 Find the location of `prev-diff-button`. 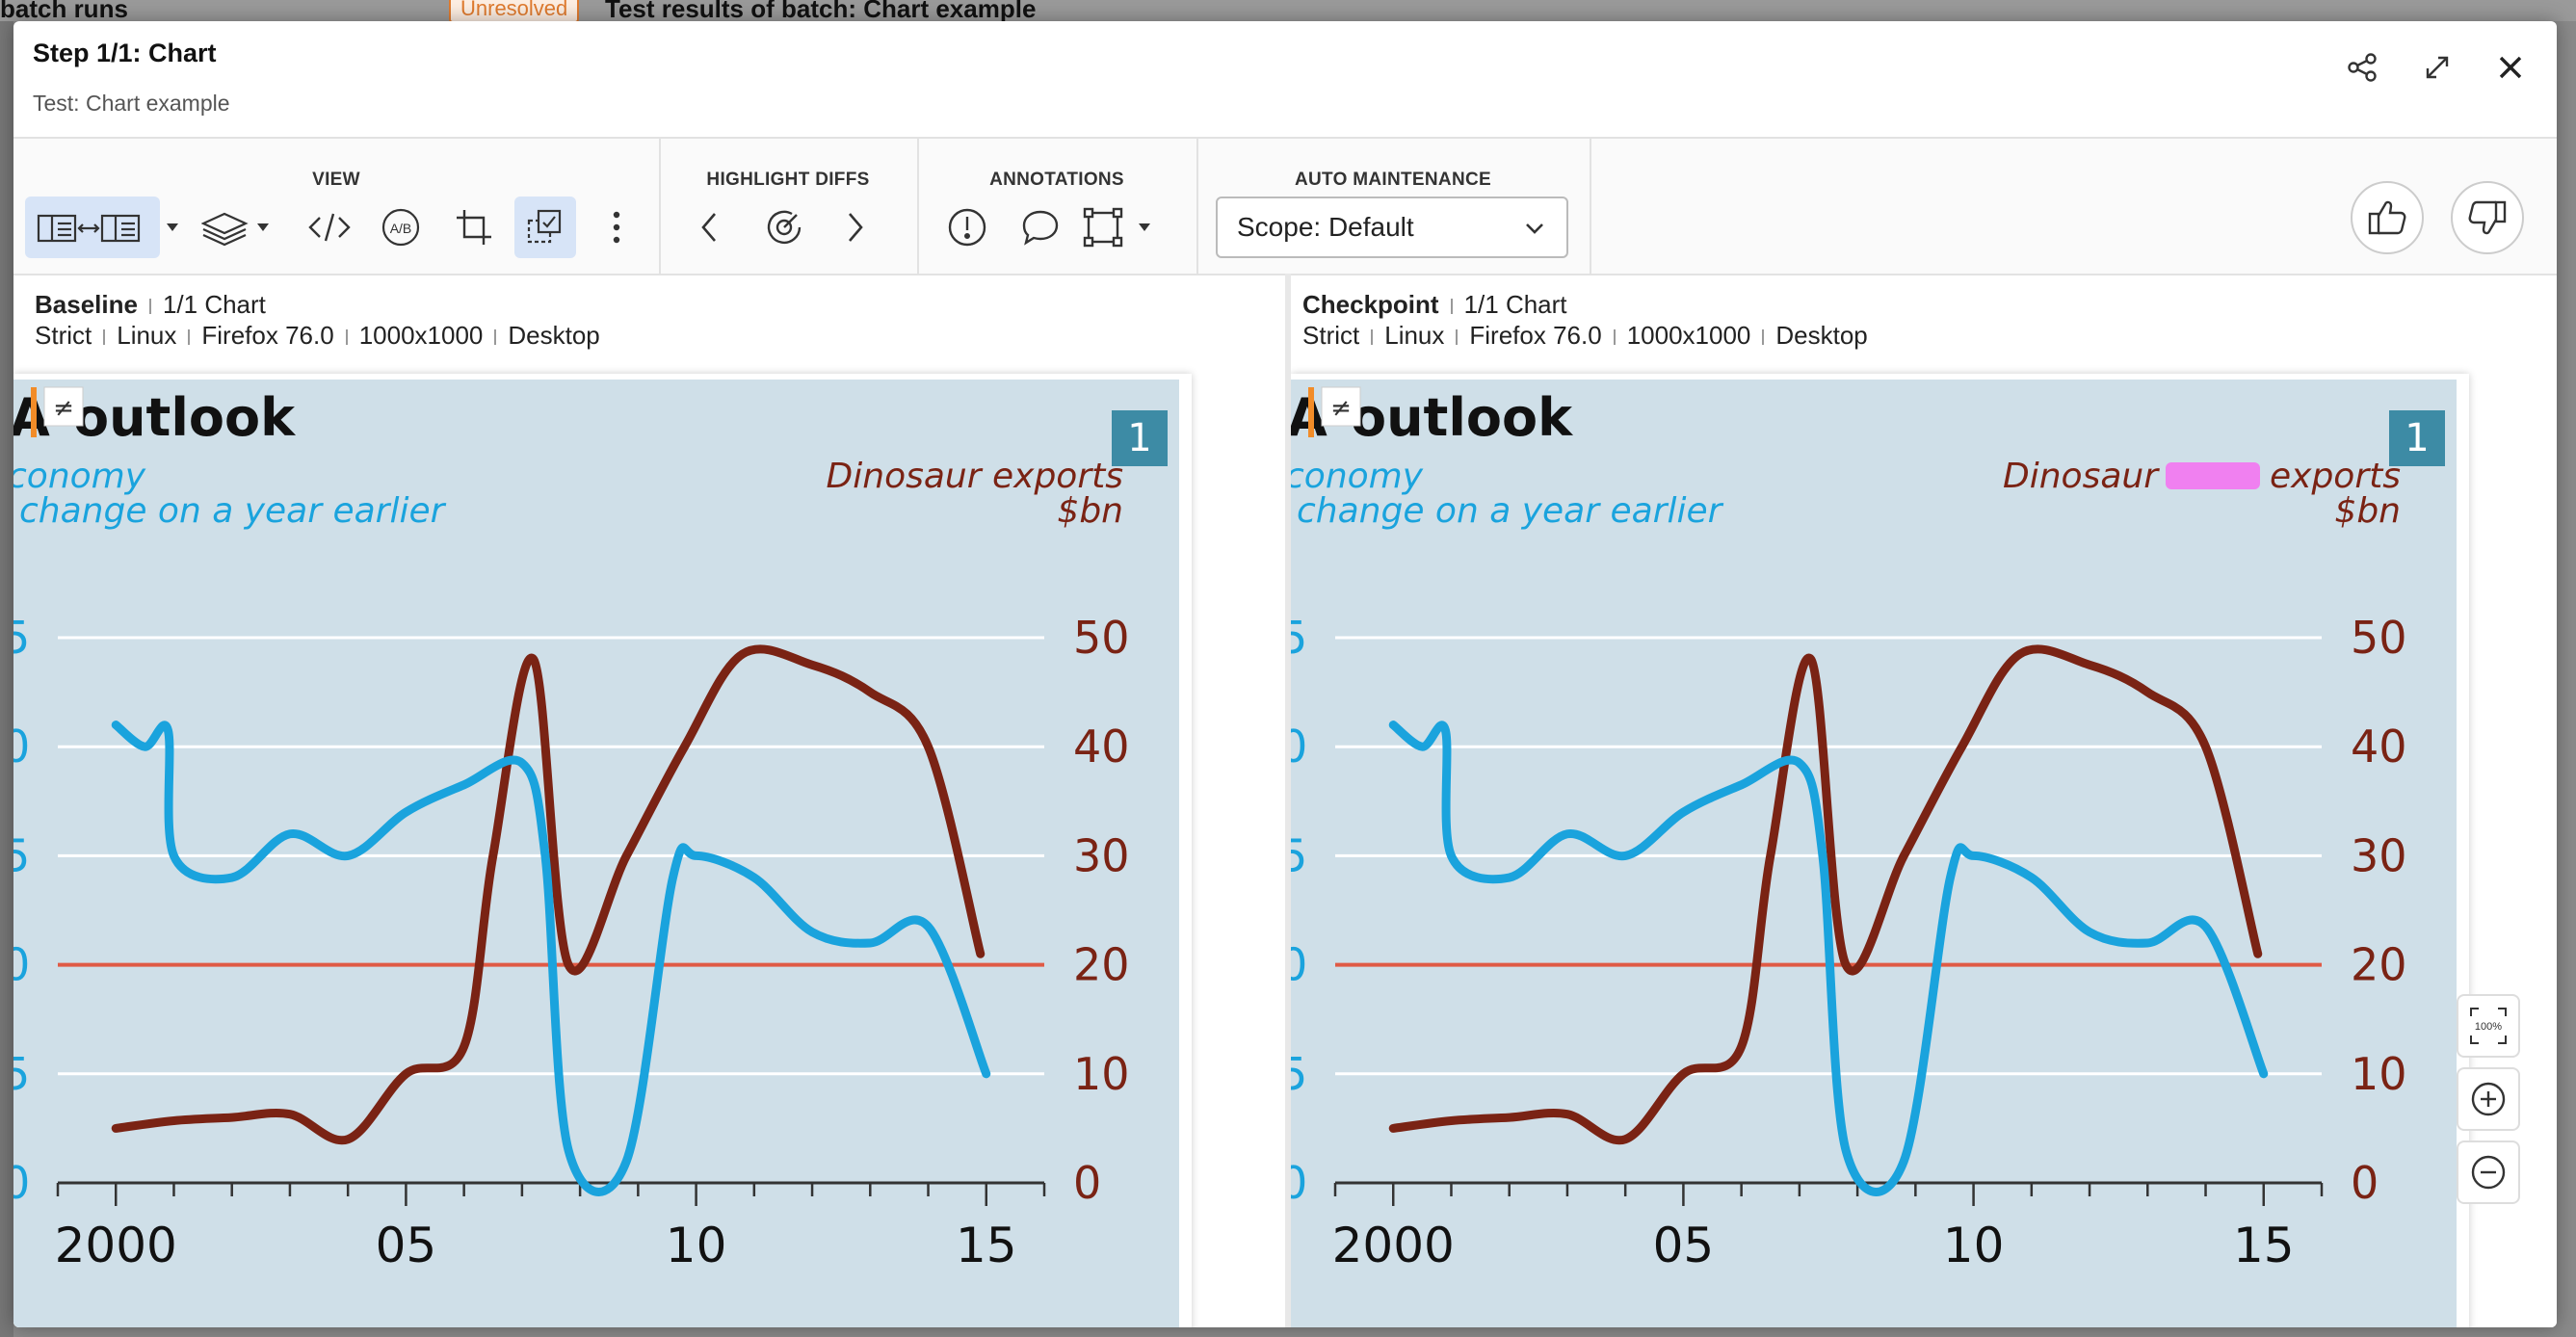

prev-diff-button is located at coordinates (709, 227).